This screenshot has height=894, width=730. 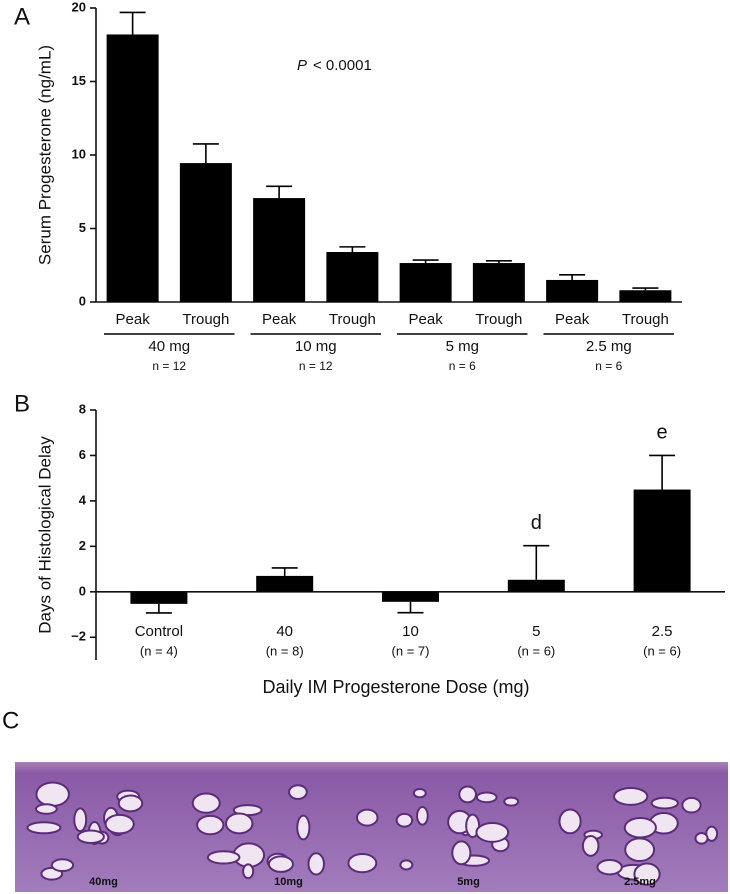 What do you see at coordinates (82, 408) in the screenshot?
I see `y-tick-label: 8` at bounding box center [82, 408].